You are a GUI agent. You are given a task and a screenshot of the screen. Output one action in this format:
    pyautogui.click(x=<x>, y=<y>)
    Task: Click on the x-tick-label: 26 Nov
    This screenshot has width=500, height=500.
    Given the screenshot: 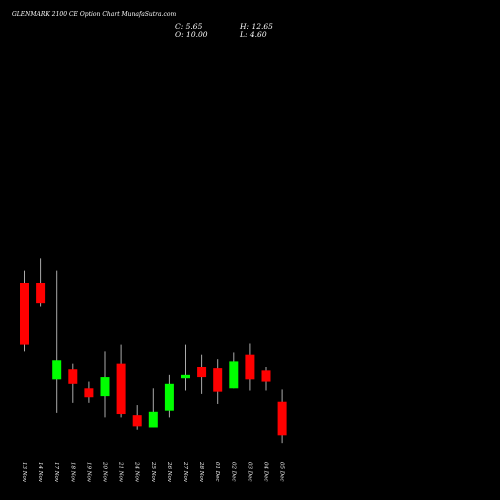 What is the action you would take?
    pyautogui.click(x=169, y=472)
    